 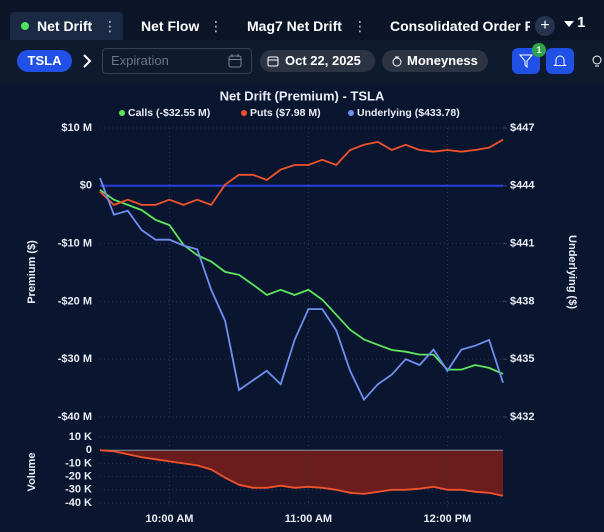 I want to click on y-tick-label: -20 K, so click(x=78, y=477).